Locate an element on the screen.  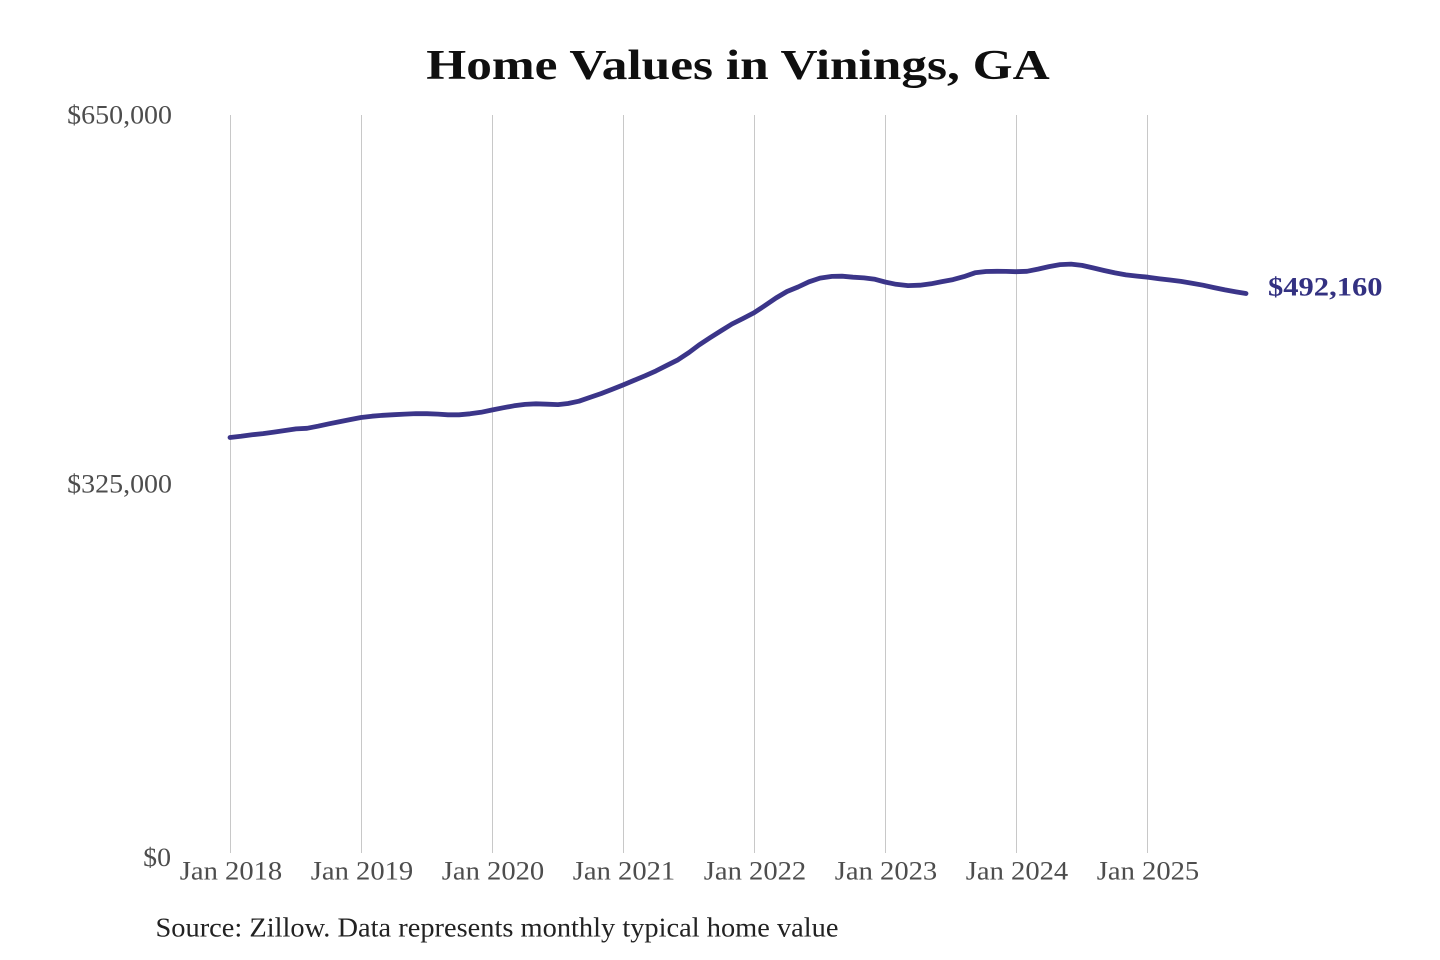
svg-text: Jan 2023 is located at coordinates (886, 871).